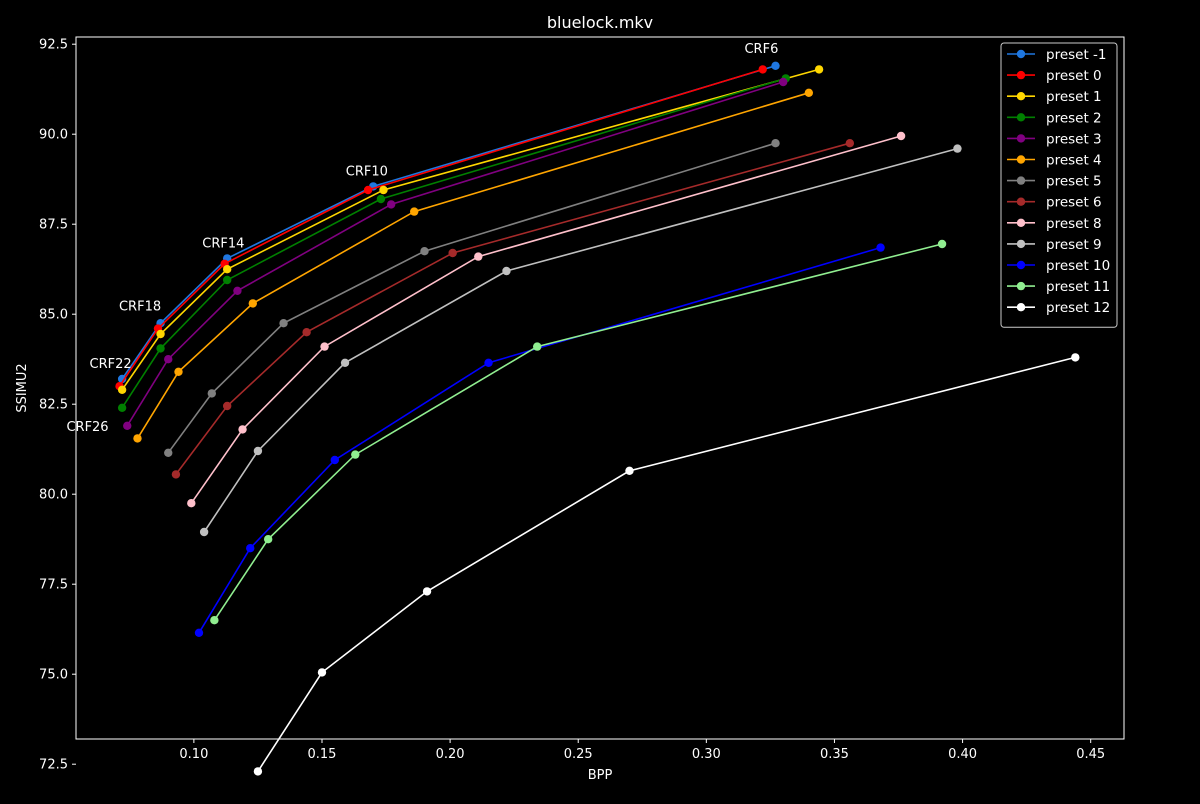 The image size is (1200, 804). I want to click on x-tick-label: 0.25, so click(578, 754).